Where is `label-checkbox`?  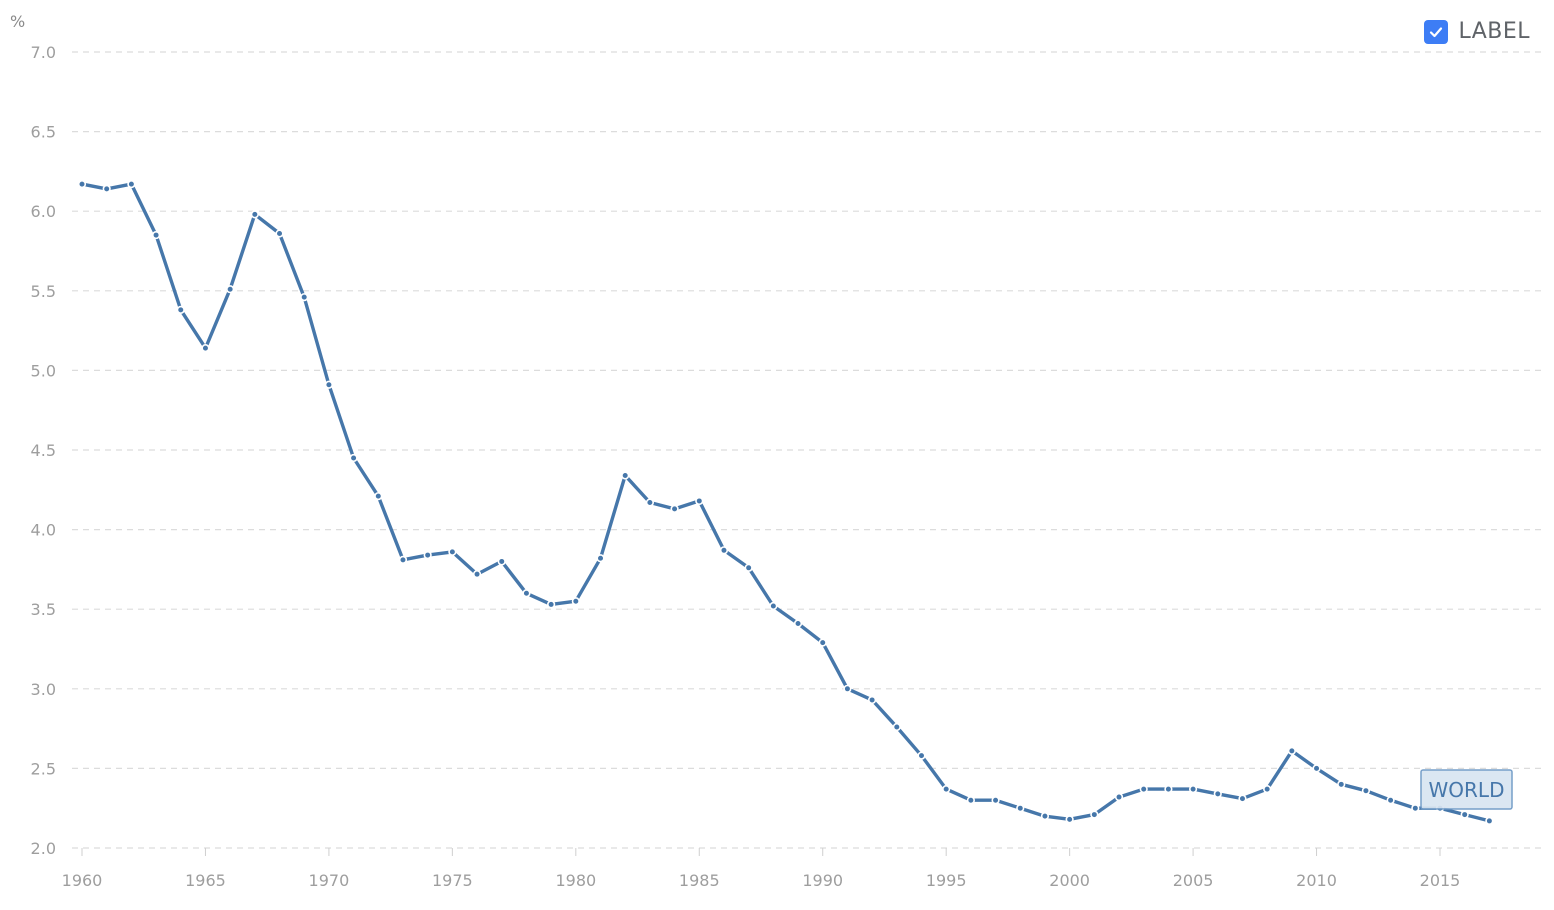 label-checkbox is located at coordinates (1436, 31).